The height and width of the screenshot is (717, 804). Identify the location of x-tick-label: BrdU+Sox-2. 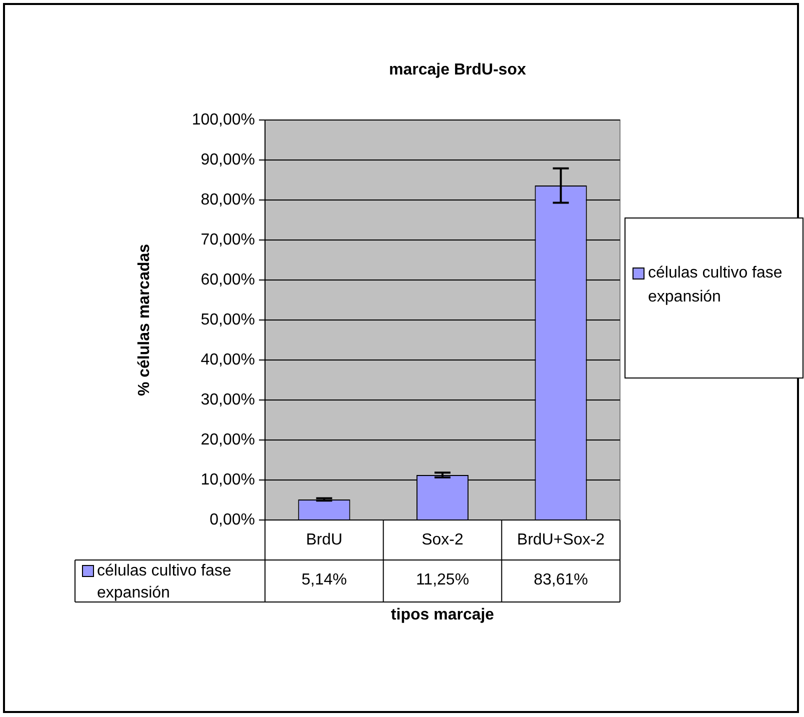
(561, 539).